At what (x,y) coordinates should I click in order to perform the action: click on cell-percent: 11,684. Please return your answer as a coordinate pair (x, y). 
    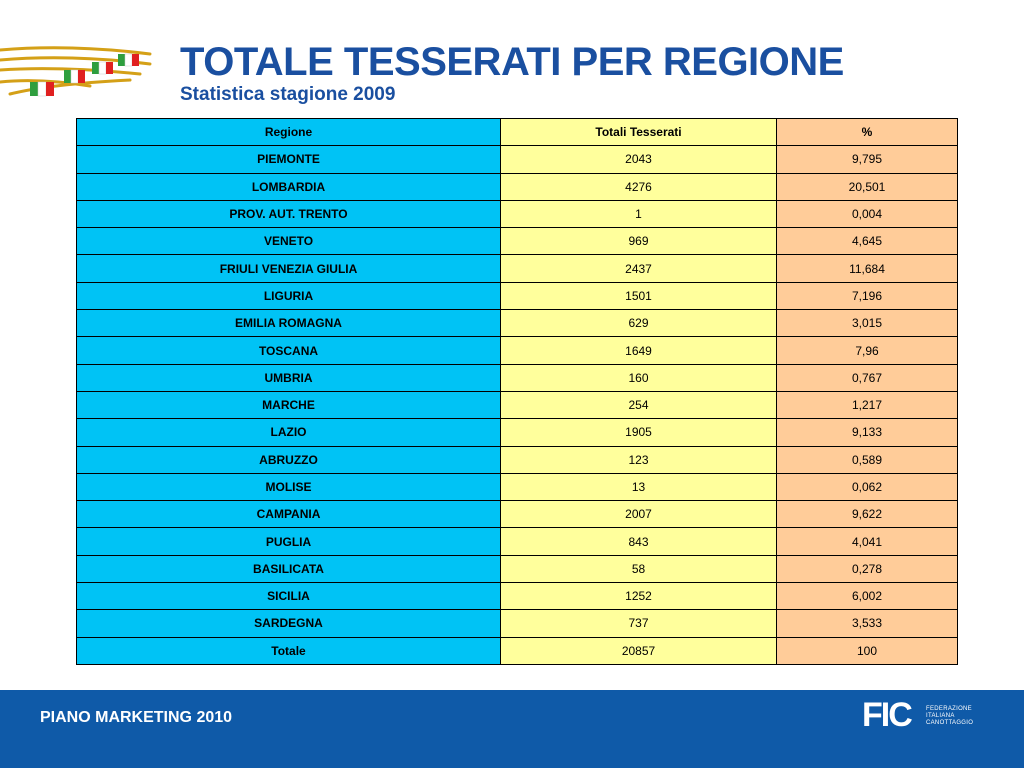
    Looking at the image, I should click on (867, 268).